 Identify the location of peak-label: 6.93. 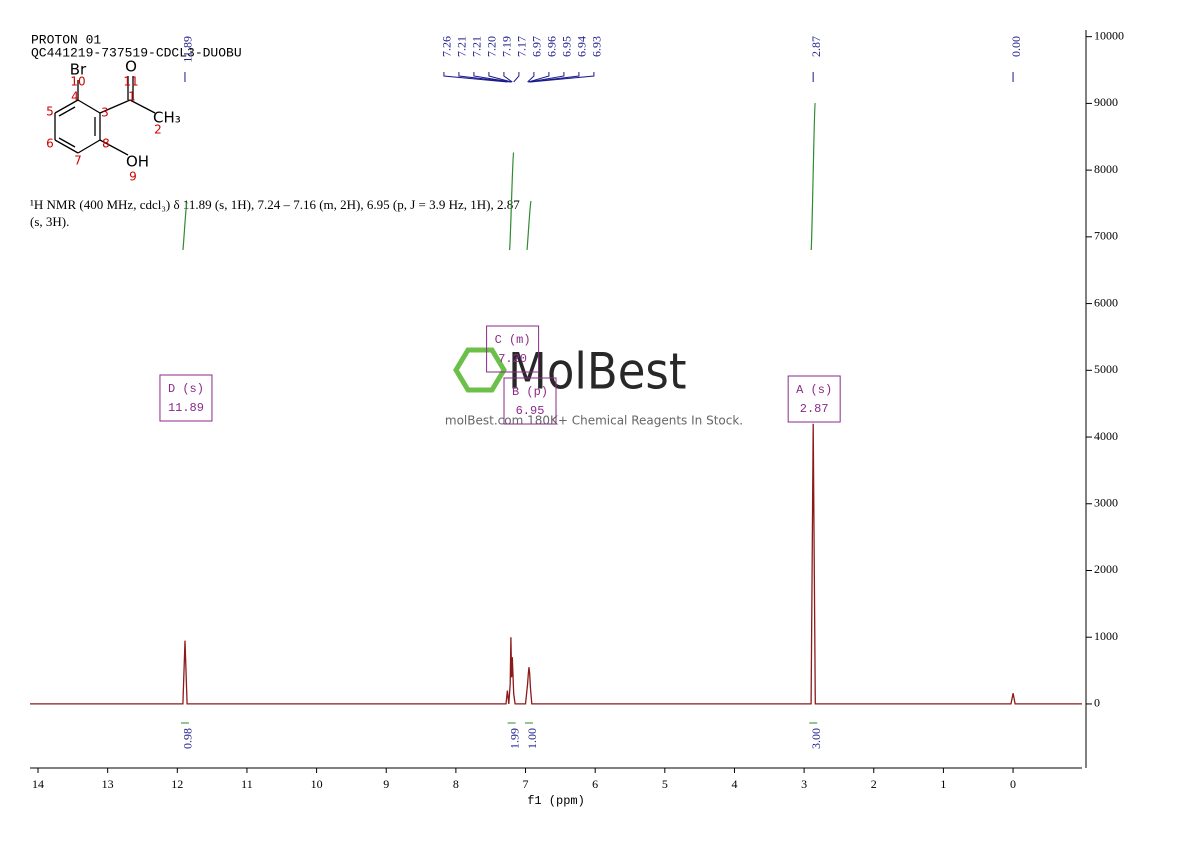
(597, 46).